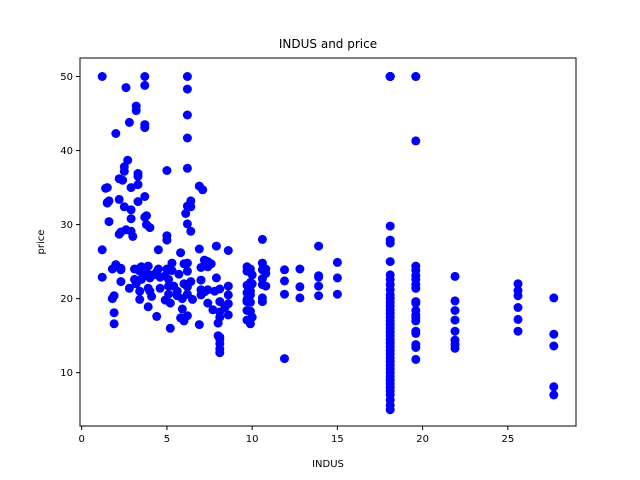 The height and width of the screenshot is (480, 640). What do you see at coordinates (66, 299) in the screenshot?
I see `y-tick-label: 20` at bounding box center [66, 299].